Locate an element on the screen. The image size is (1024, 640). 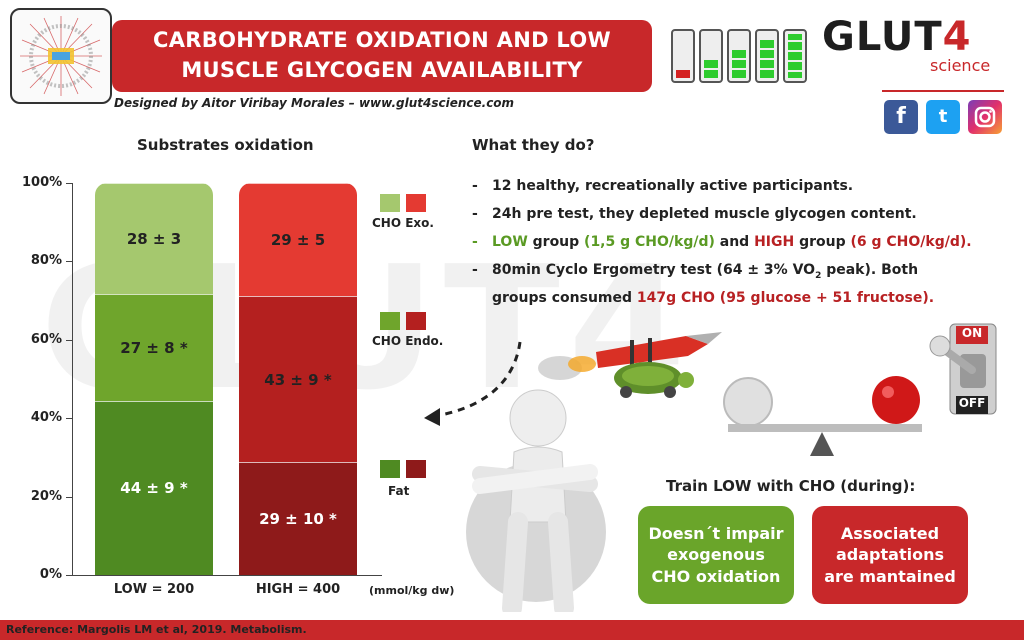
y-tick-label: 80% is located at coordinates (46, 261).